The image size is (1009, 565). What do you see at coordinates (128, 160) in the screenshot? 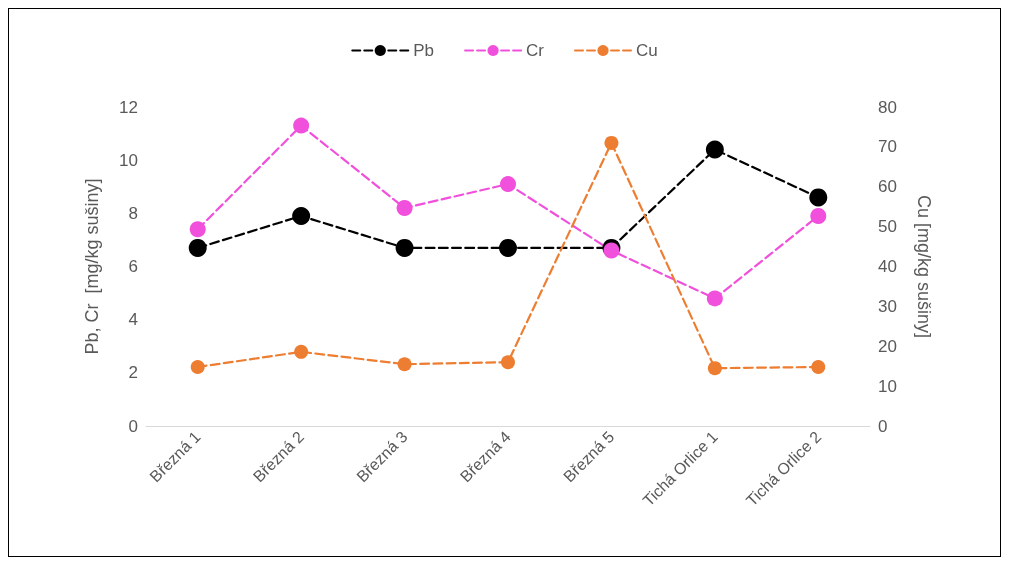
I see `y-tick-label: 10` at bounding box center [128, 160].